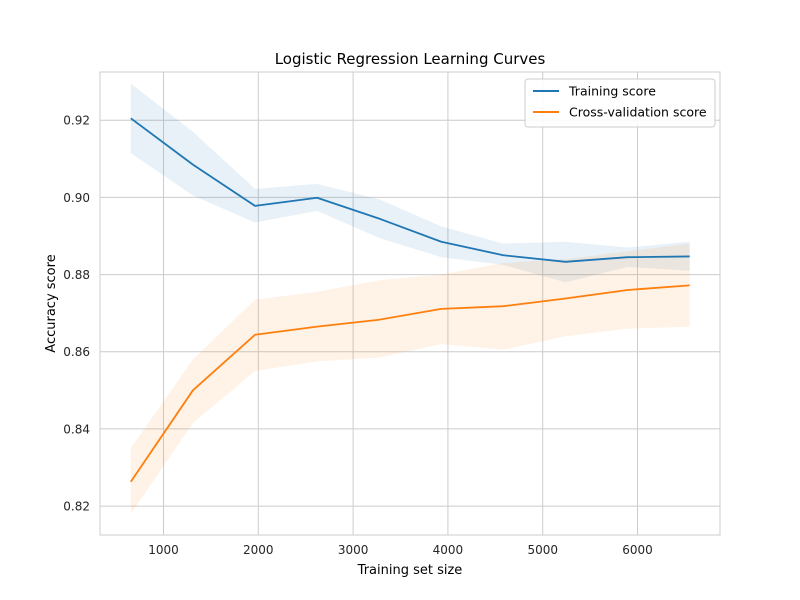 The height and width of the screenshot is (600, 800). I want to click on legend-box, so click(620, 103).